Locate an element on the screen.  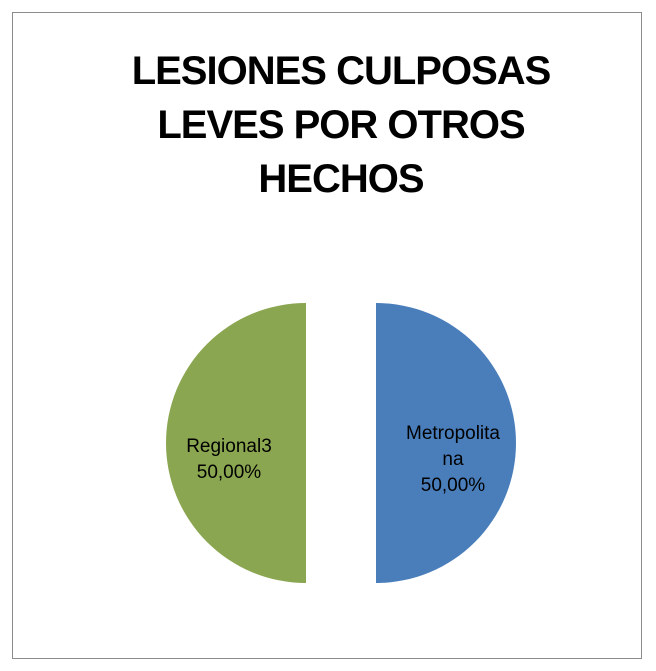
slice-label: Metropolitana 50,00% is located at coordinates (453, 460).